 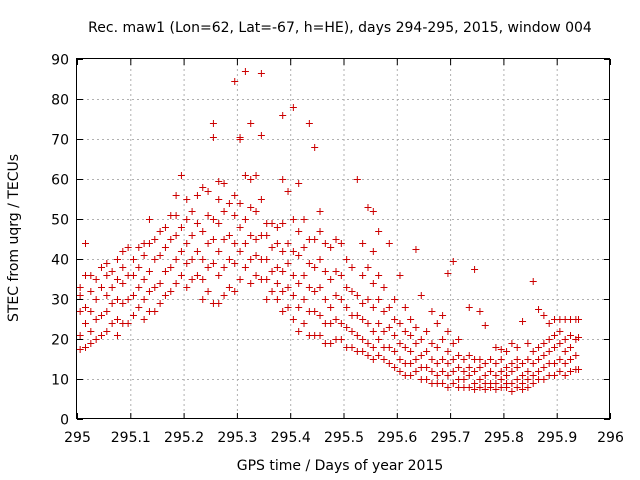 I want to click on x-tick-label: 296, so click(x=610, y=438).